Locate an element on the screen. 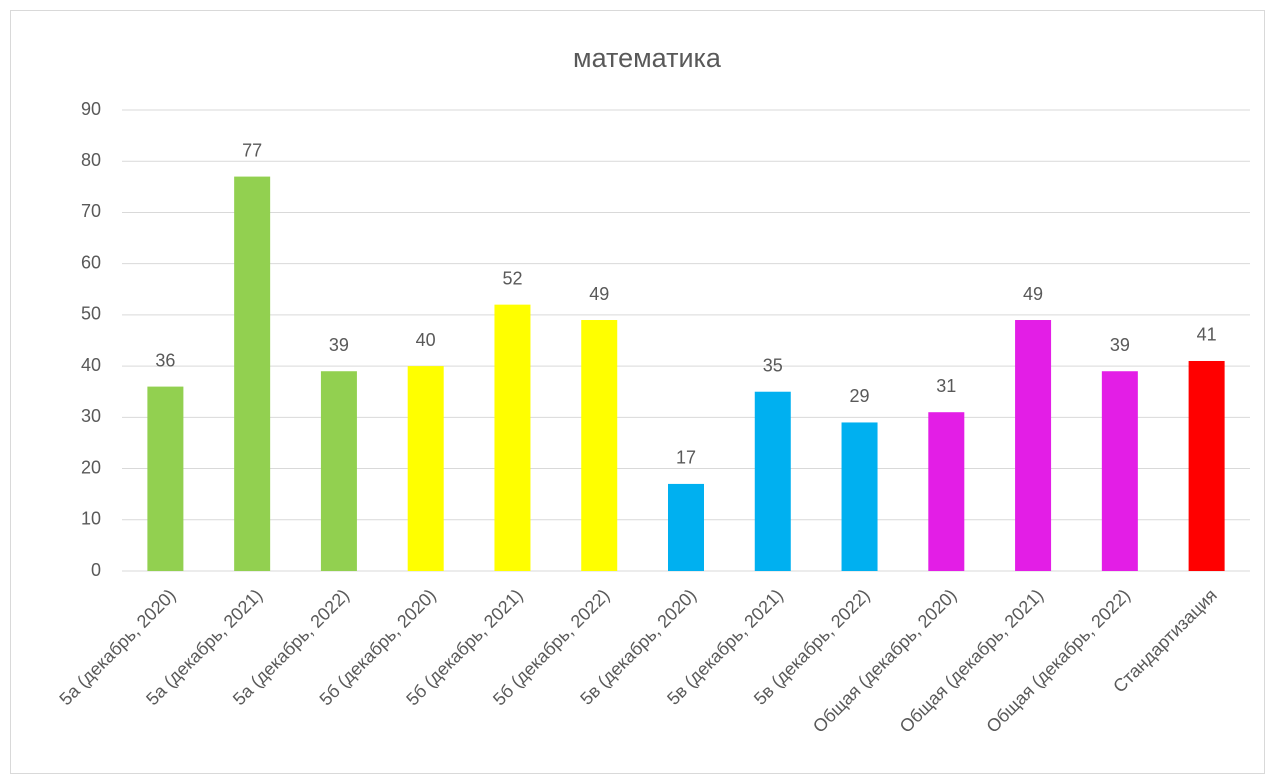  data-label: 77 is located at coordinates (252, 150).